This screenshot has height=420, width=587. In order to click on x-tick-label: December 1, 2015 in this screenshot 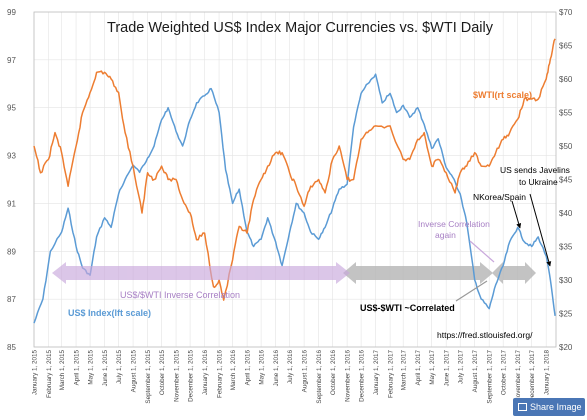, I will do `click(191, 376)`.